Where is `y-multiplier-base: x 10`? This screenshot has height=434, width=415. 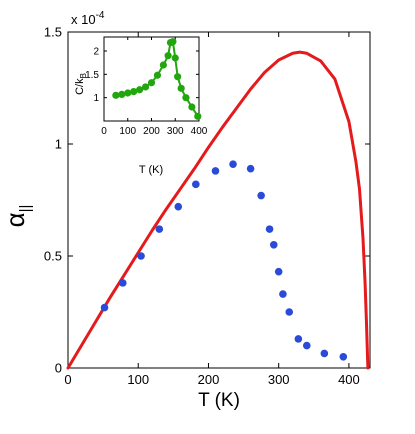 y-multiplier-base: x 10 is located at coordinates (83, 19).